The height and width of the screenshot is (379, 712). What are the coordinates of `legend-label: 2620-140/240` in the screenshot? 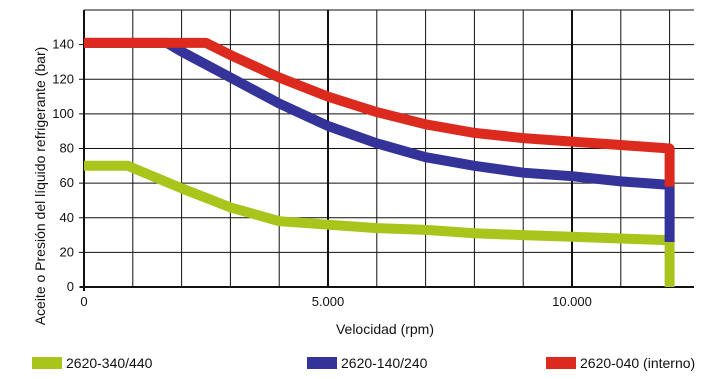 It's located at (384, 363).